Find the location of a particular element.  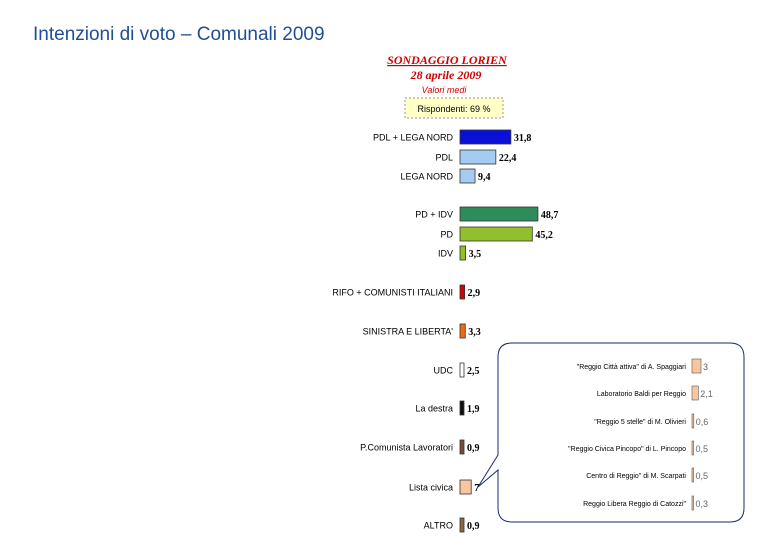

bar-value-label: 45,2 is located at coordinates (544, 235).